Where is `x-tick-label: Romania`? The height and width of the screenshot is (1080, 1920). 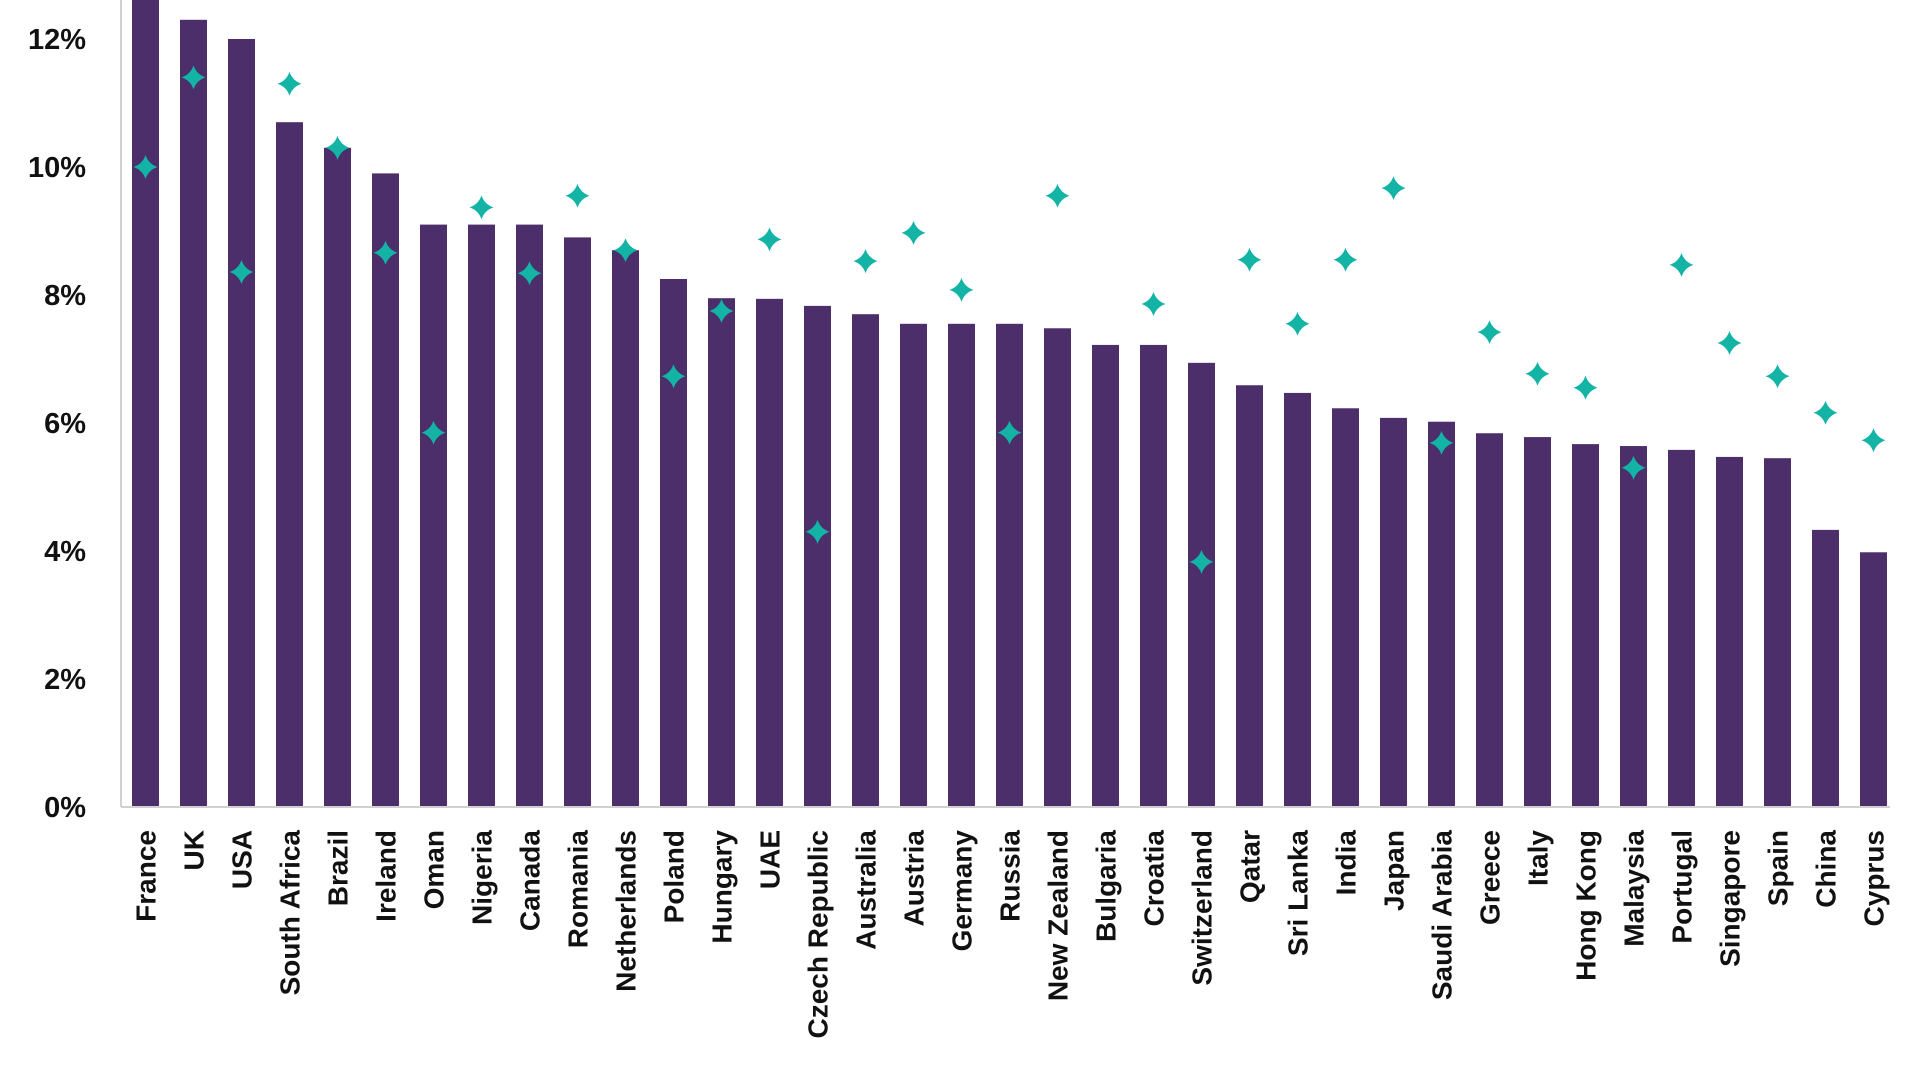
x-tick-label: Romania is located at coordinates (578, 889).